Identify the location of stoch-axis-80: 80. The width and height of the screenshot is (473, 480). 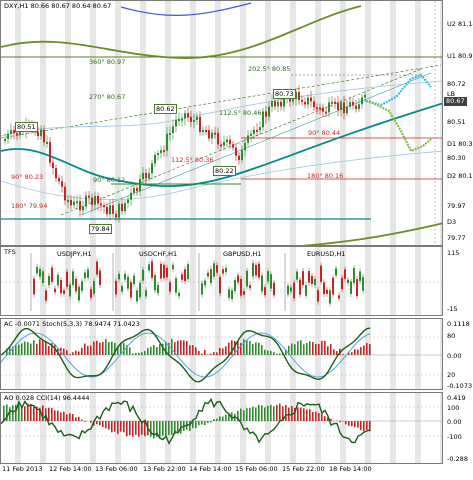
(451, 336).